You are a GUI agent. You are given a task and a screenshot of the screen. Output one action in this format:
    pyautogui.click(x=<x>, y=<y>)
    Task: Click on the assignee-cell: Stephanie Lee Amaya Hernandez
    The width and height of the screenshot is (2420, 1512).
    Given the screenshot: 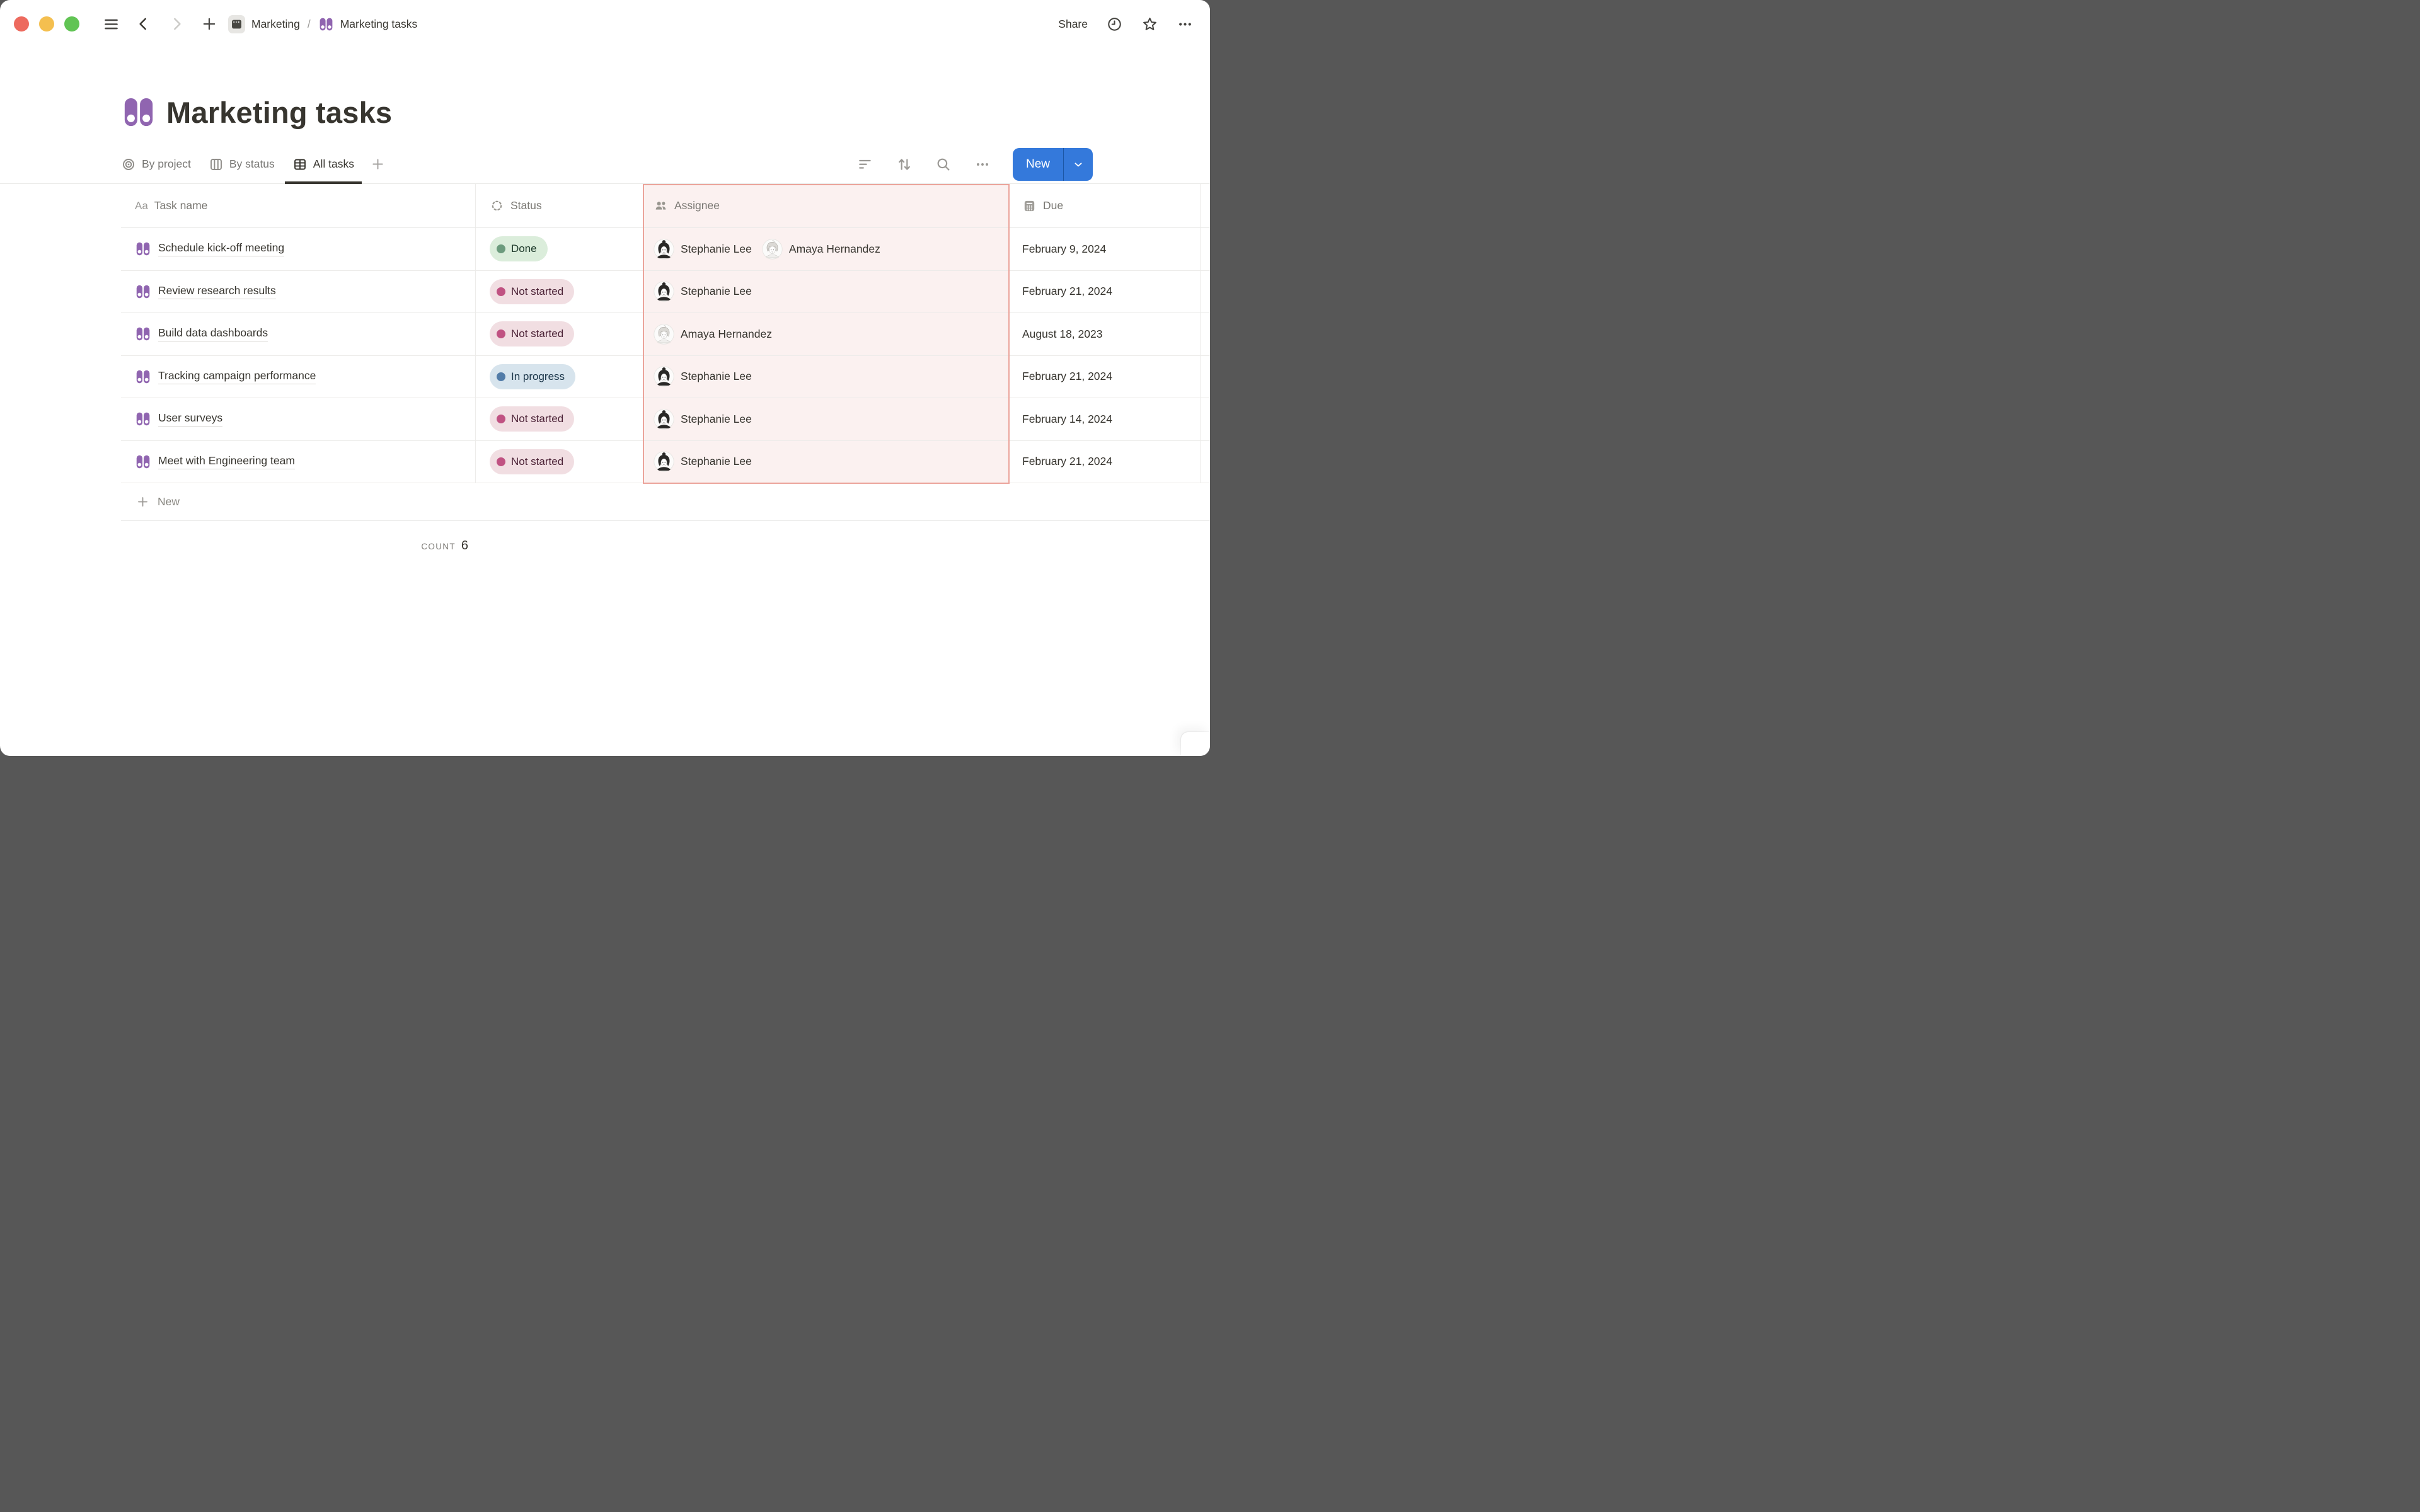 What is the action you would take?
    pyautogui.click(x=827, y=249)
    